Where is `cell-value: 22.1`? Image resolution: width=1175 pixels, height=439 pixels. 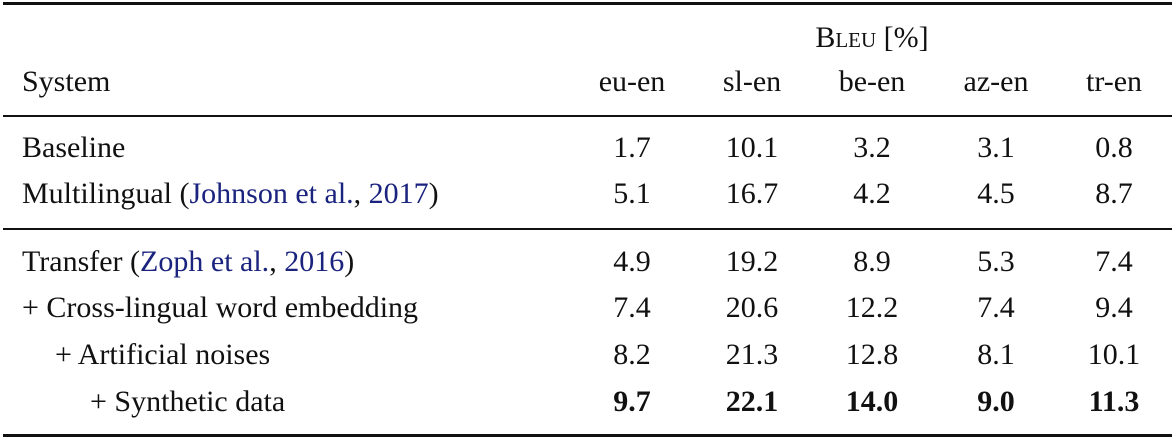 cell-value: 22.1 is located at coordinates (752, 401).